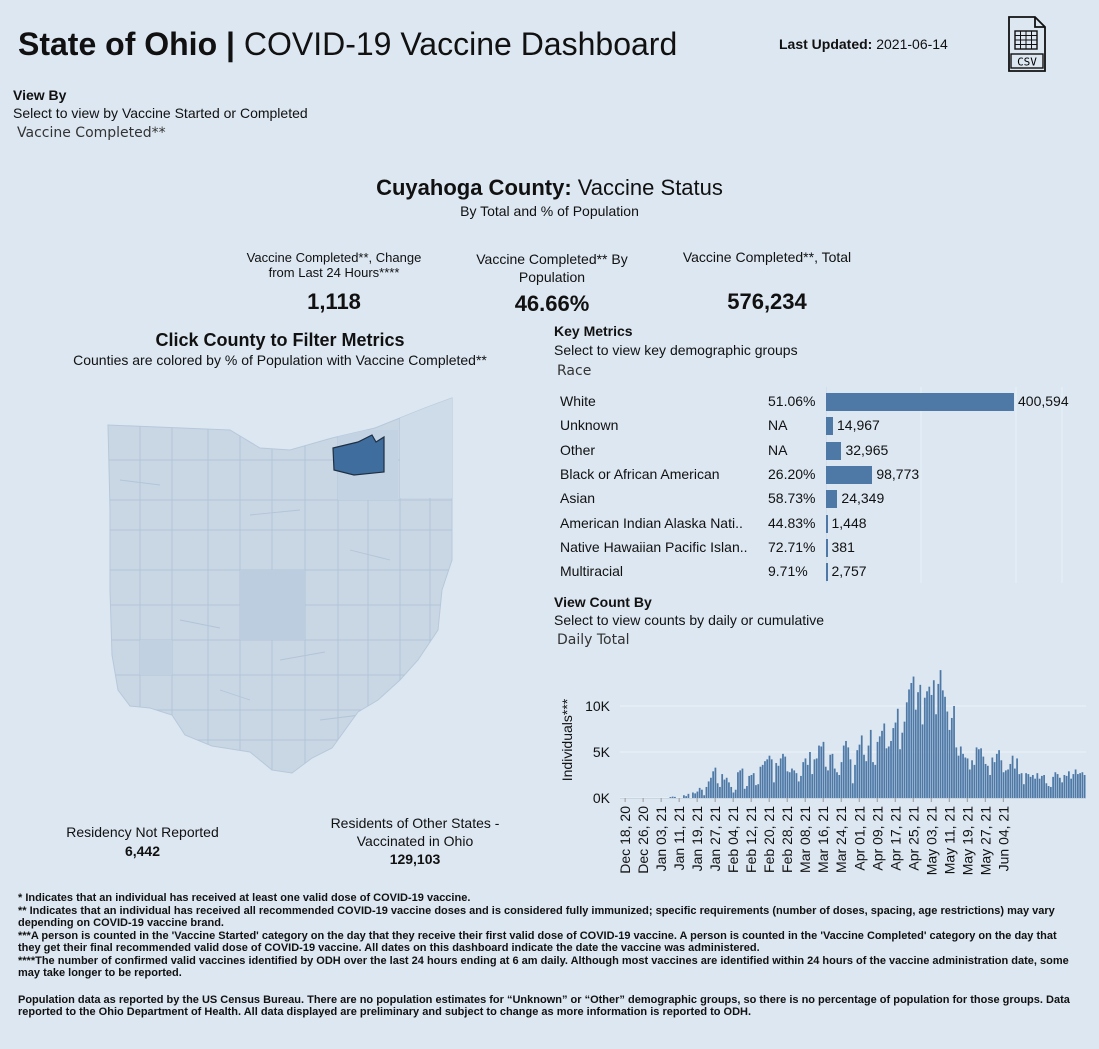 The height and width of the screenshot is (1049, 1099). Describe the element at coordinates (552, 303) in the screenshot. I see `kpi-population-value: 46.66%` at that location.